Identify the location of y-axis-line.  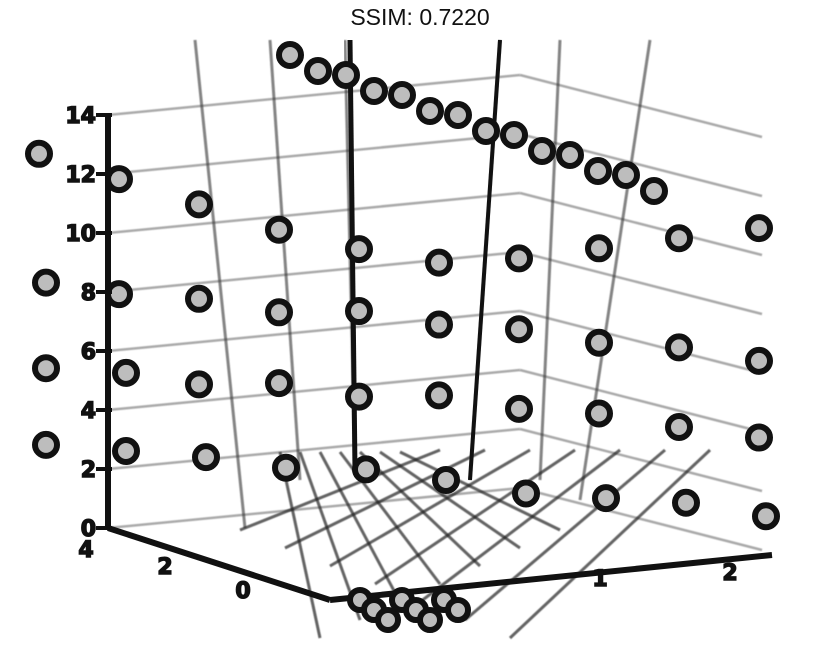
(219, 564).